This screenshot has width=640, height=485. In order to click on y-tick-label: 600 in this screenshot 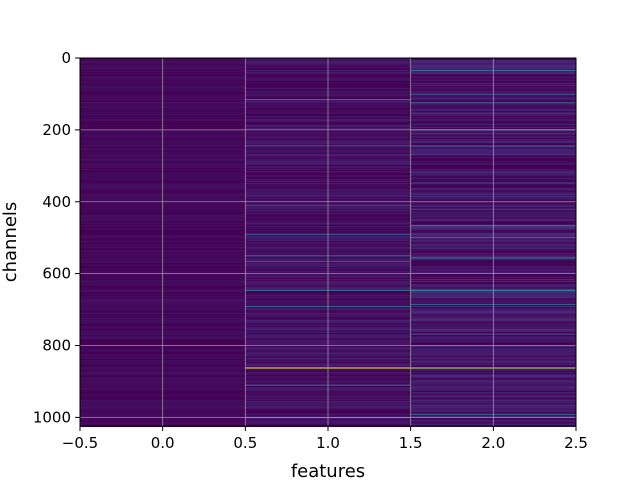, I will do `click(56, 274)`.